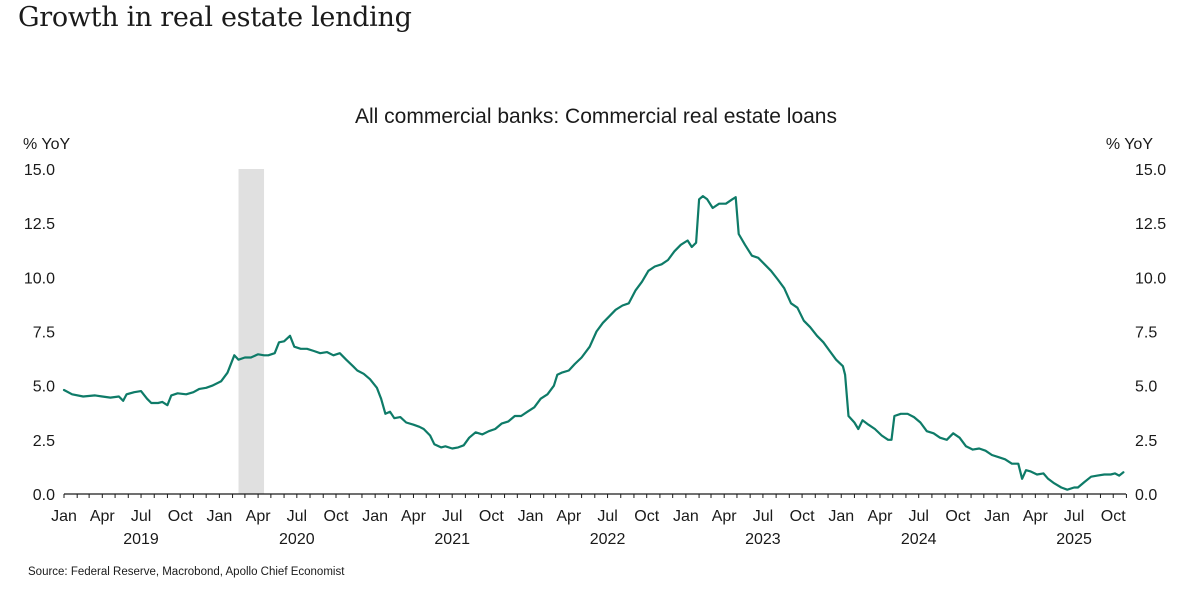 The height and width of the screenshot is (592, 1185). I want to click on y-tick-label-right: 0.0, so click(1146, 495).